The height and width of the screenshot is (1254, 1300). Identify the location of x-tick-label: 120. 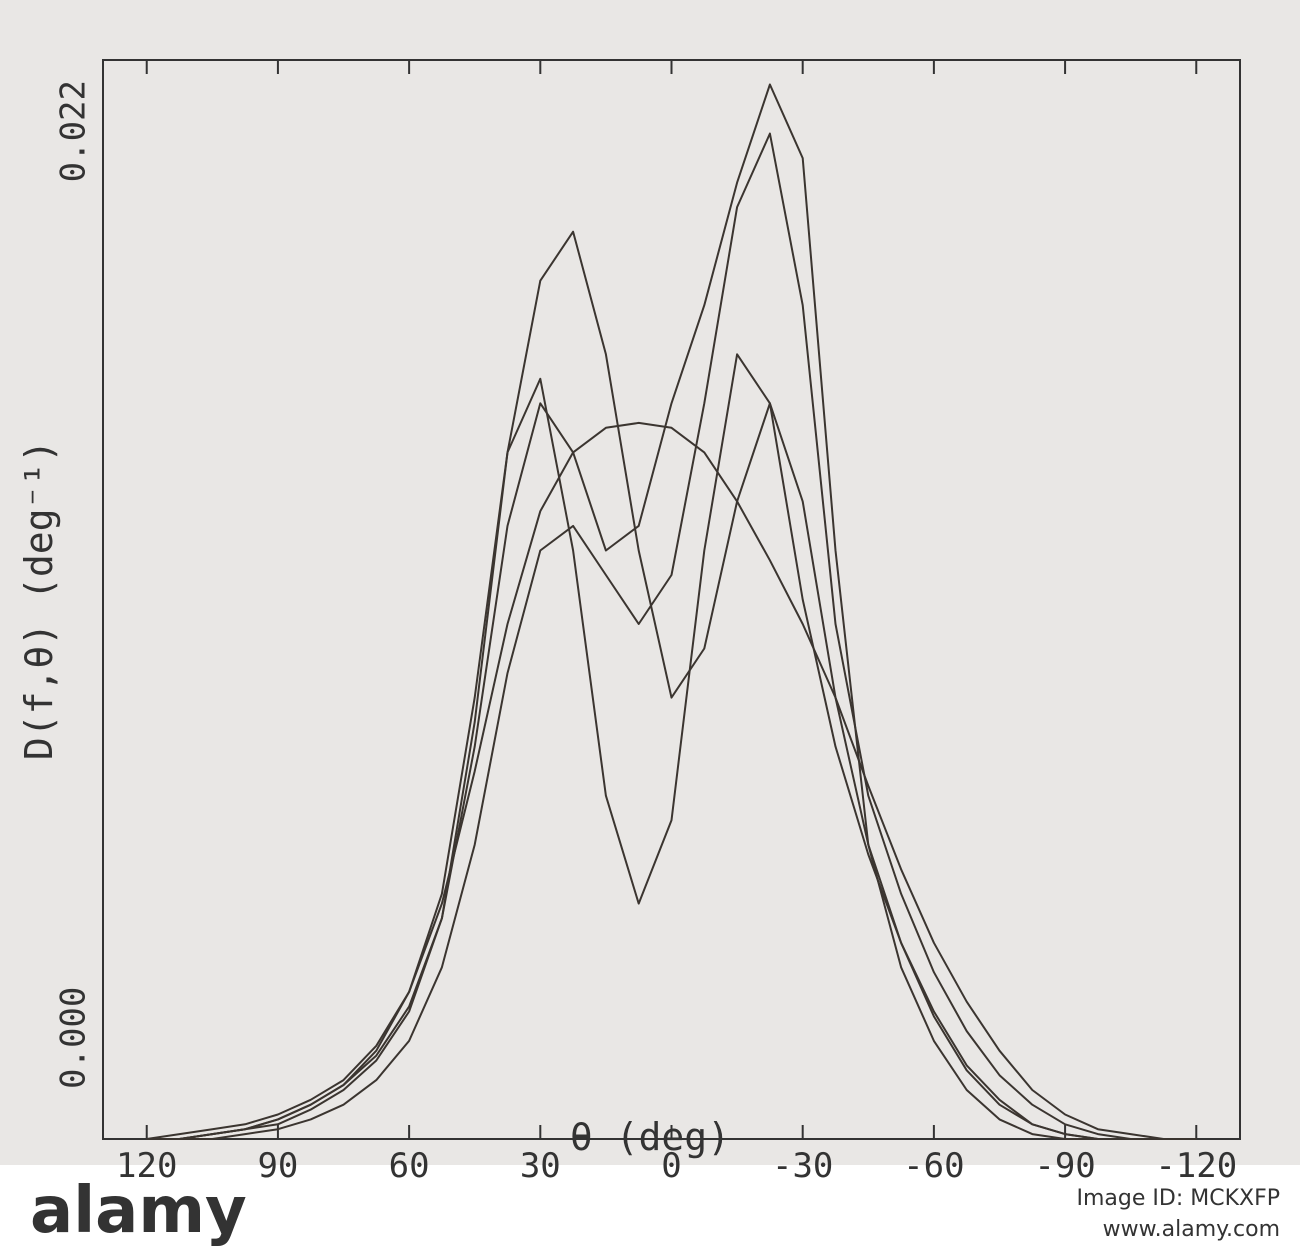
(146, 1166).